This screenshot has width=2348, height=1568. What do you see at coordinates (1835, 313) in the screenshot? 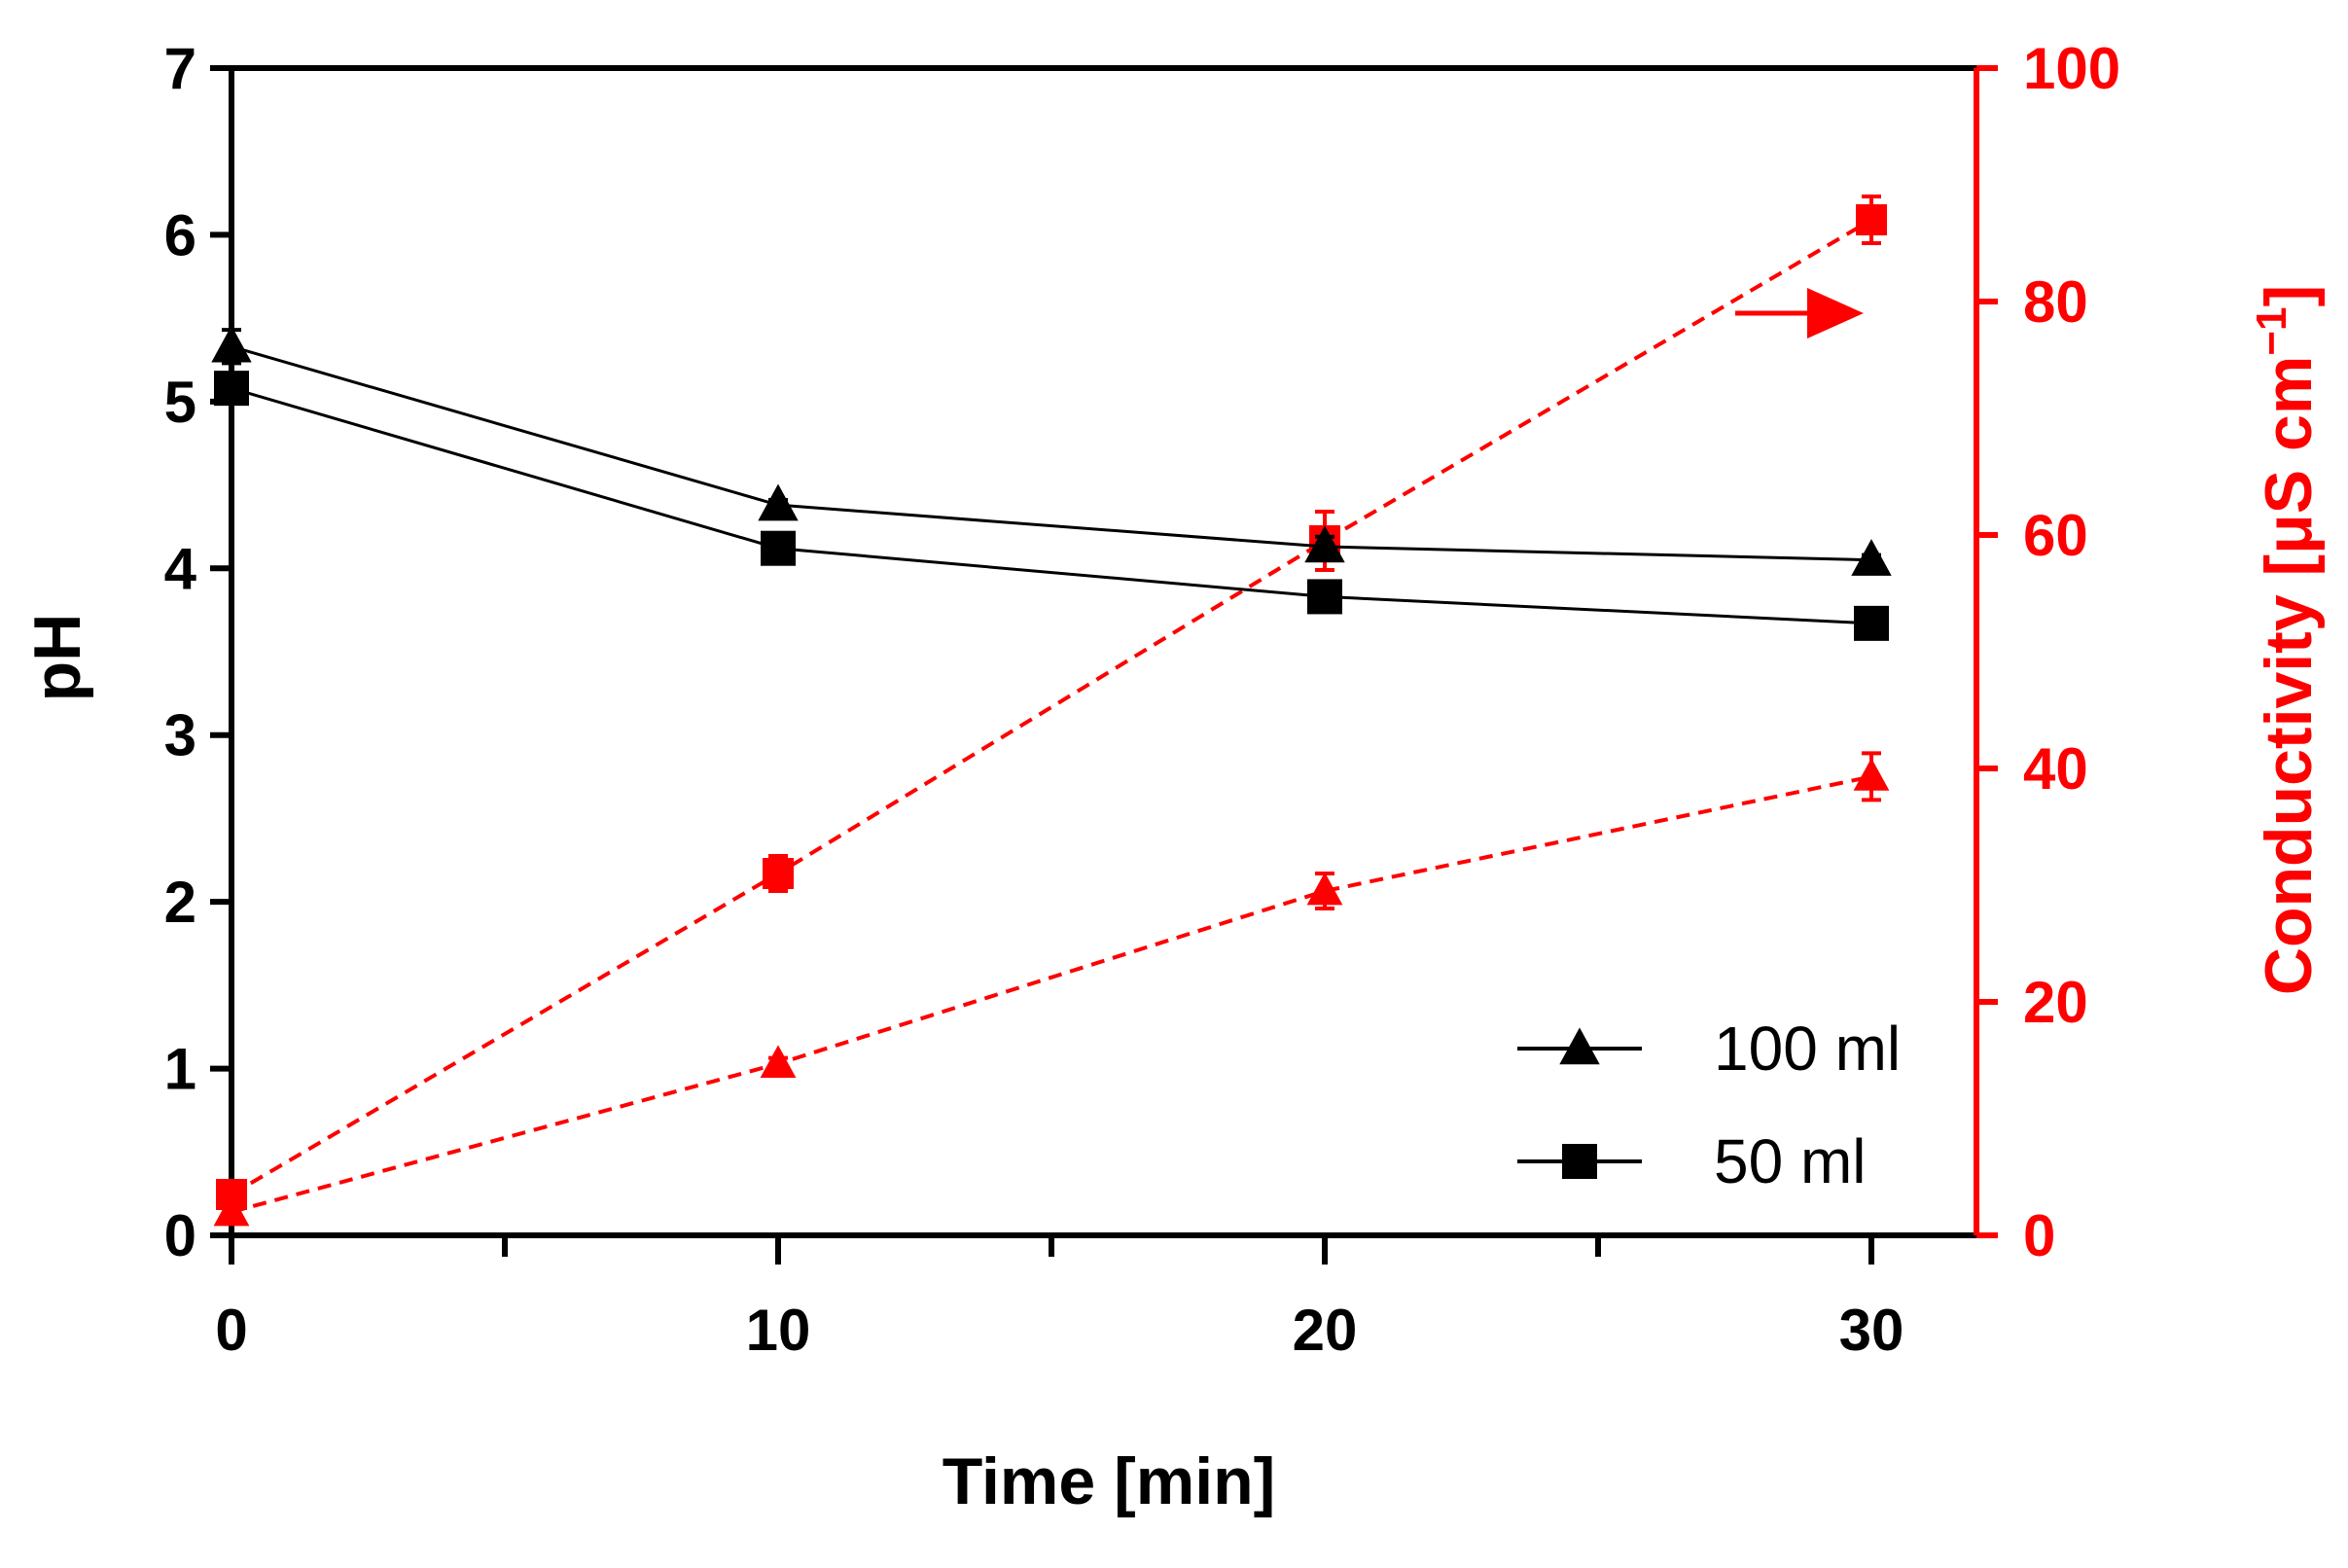
I see `arrow-head` at bounding box center [1835, 313].